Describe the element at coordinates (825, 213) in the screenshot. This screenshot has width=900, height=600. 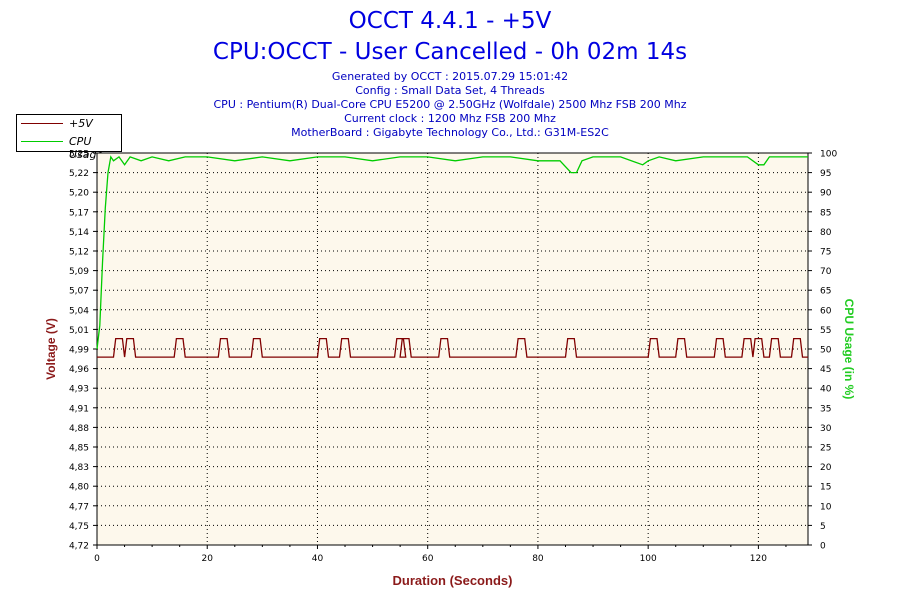
I see `y-right-tick-label: 85` at that location.